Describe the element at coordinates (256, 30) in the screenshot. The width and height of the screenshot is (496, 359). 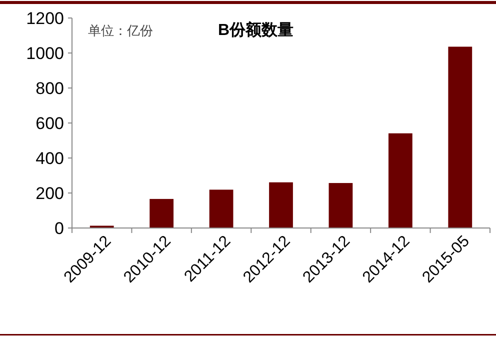
I see `chart-title: B份额数量` at that location.